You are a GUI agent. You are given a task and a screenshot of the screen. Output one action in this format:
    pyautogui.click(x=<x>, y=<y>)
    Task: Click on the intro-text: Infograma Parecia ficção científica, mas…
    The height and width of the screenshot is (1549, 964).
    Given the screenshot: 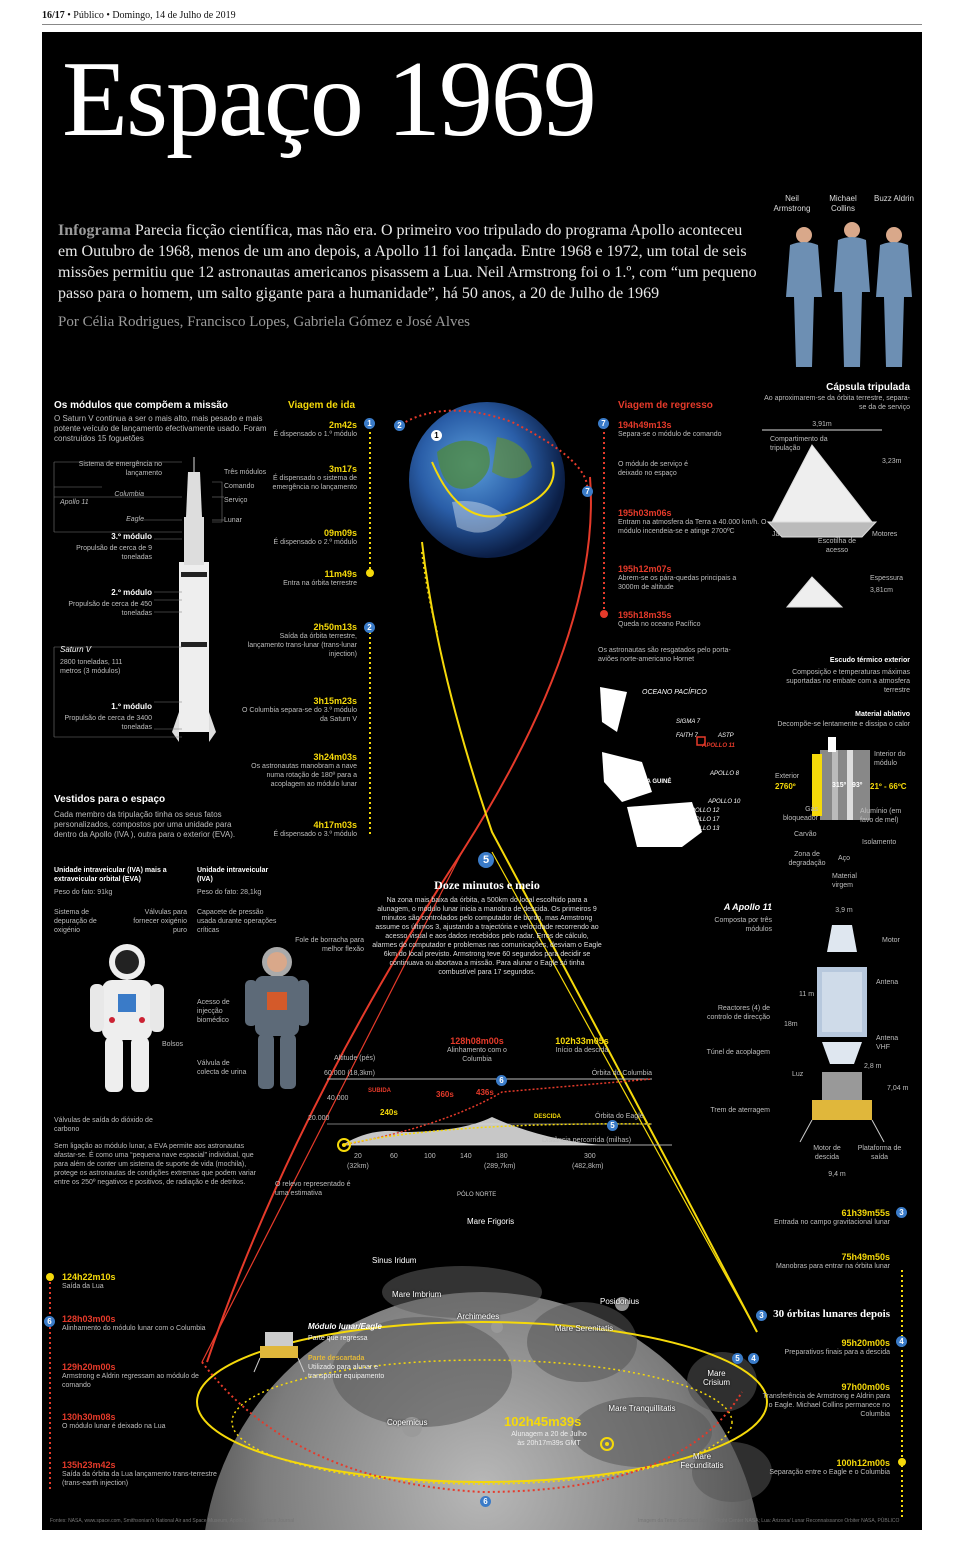 What is the action you would take?
    pyautogui.click(x=407, y=262)
    